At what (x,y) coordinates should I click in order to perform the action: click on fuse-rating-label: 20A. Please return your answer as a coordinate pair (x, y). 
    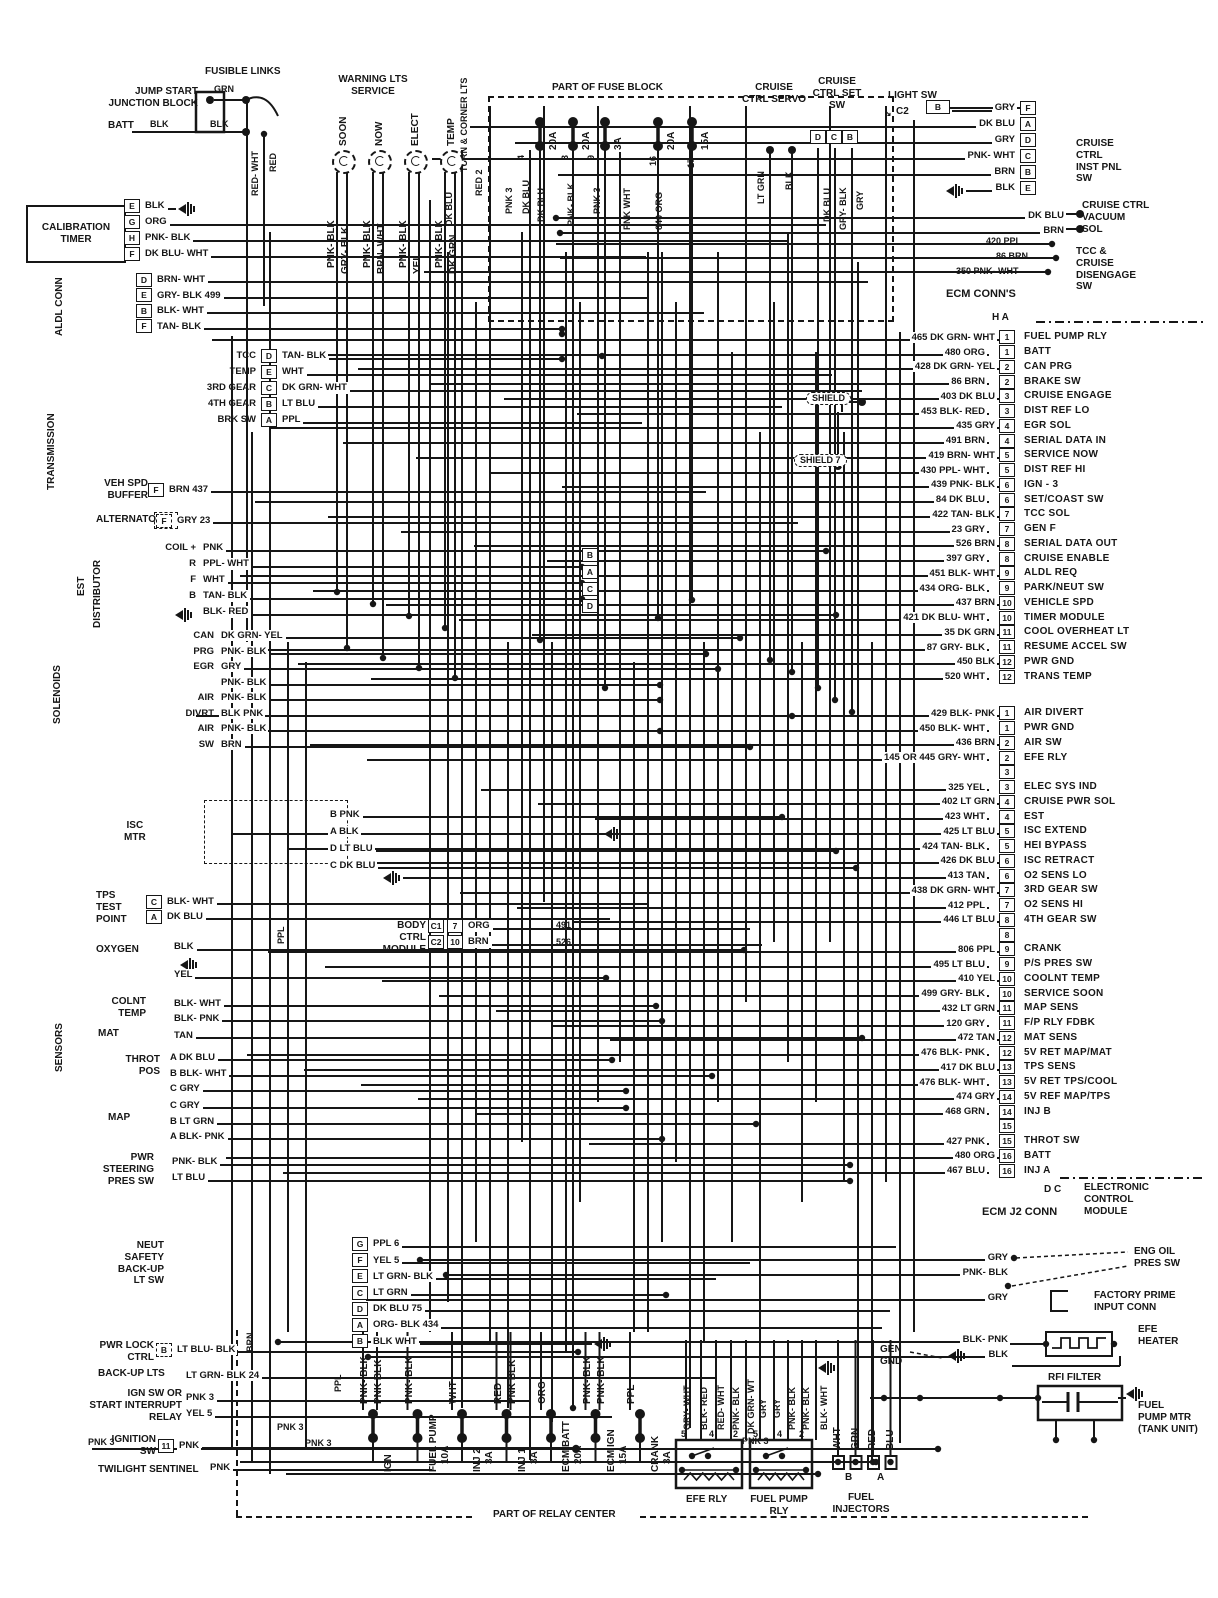
    Looking at the image, I should click on (553, 140).